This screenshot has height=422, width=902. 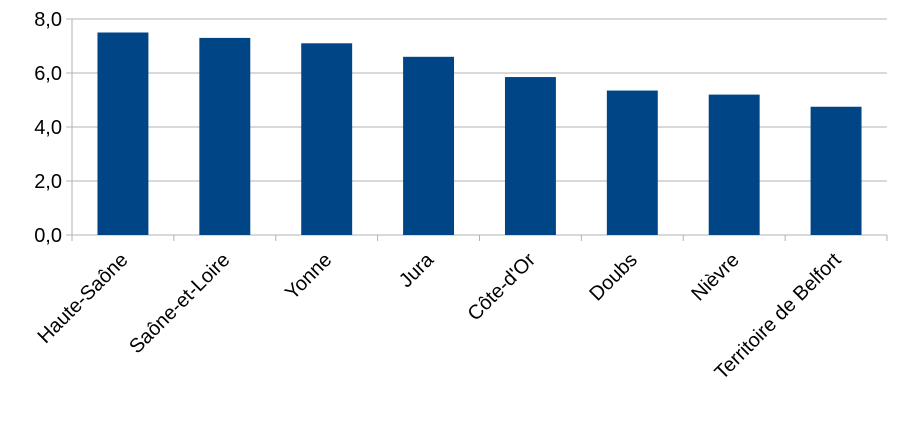 I want to click on y-tick-label: 4,0, so click(x=48, y=128).